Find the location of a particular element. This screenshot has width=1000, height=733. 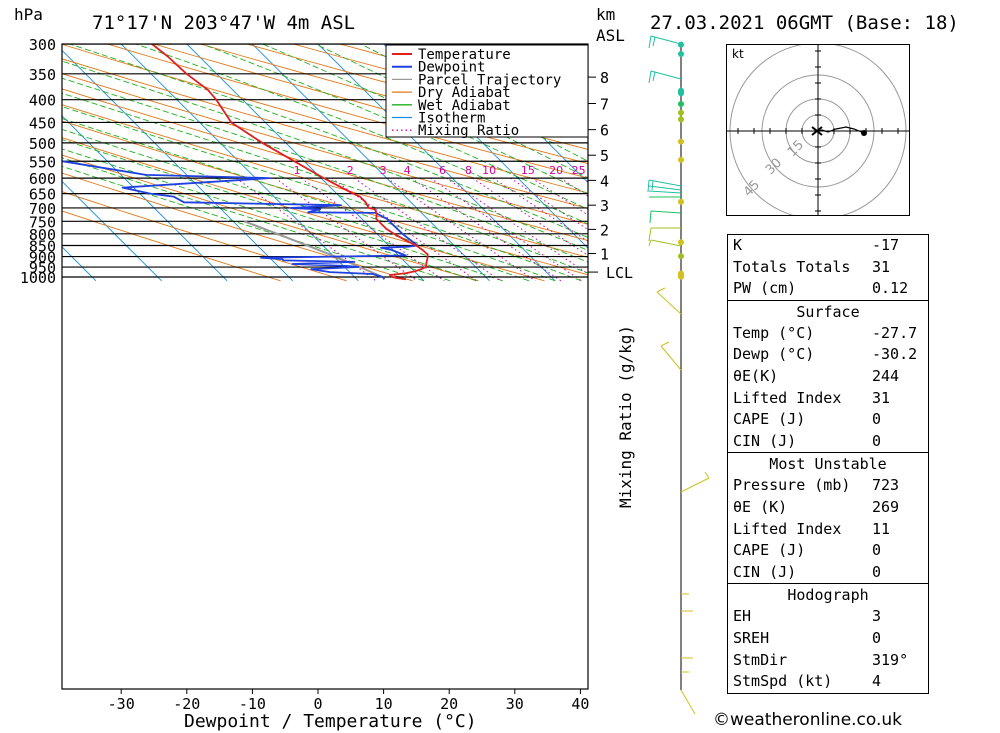

legend-label: Mixing Ratio is located at coordinates (468, 131).